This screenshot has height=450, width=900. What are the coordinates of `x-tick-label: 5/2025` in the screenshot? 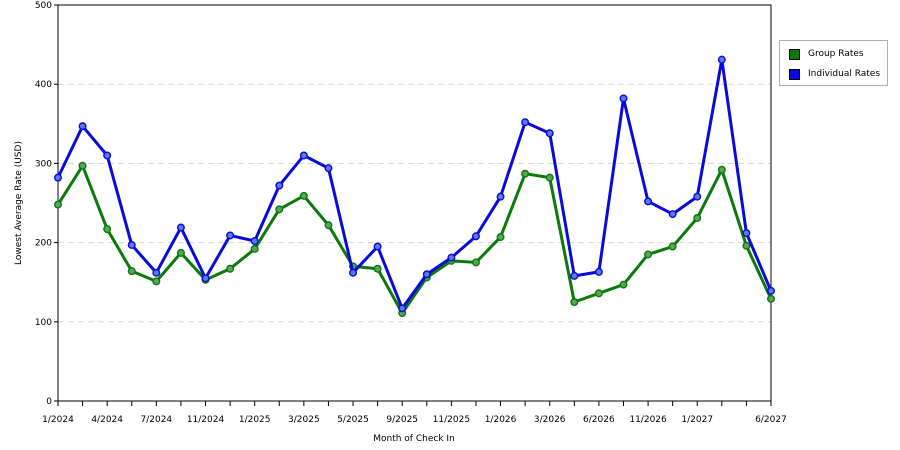 It's located at (353, 420).